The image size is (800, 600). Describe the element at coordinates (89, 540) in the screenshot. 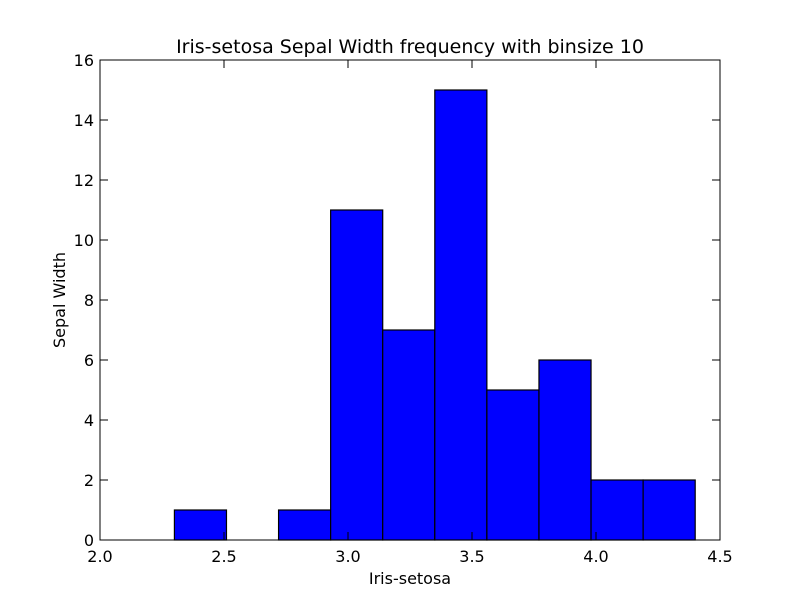

I see `y-tick-label: 0` at that location.